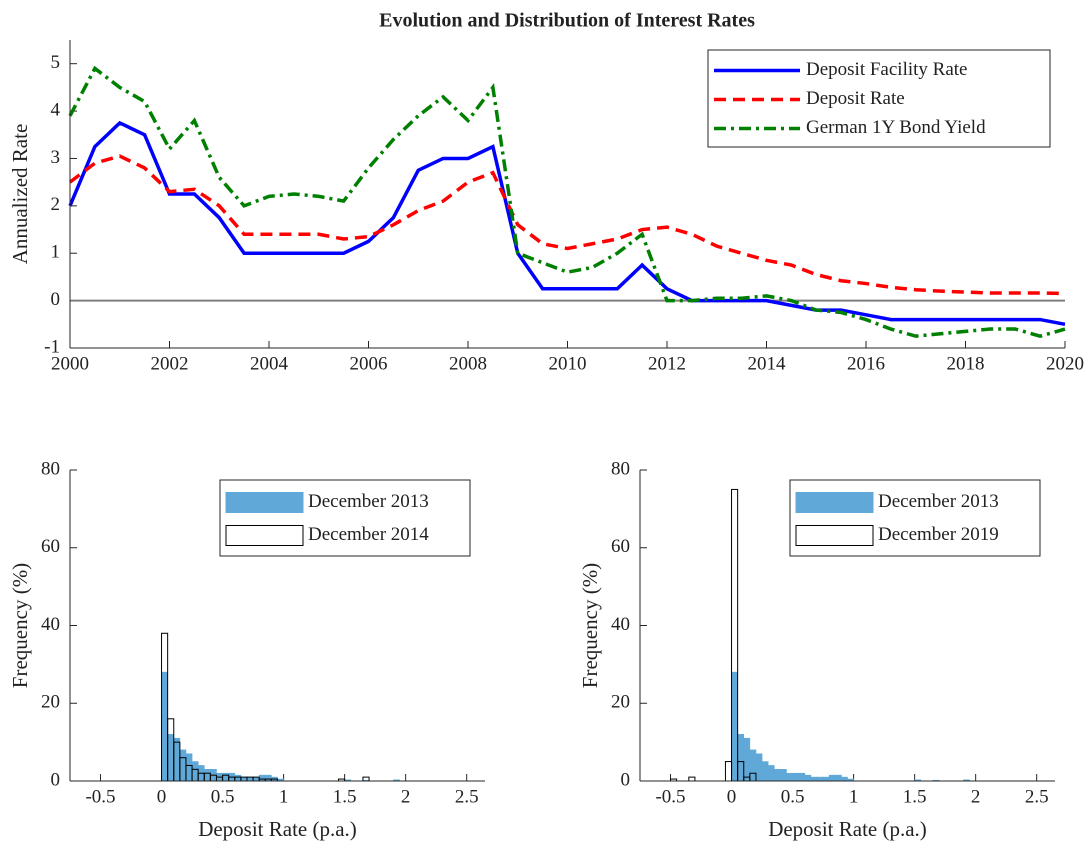  I want to click on y-tick-label: -1, so click(52, 346).